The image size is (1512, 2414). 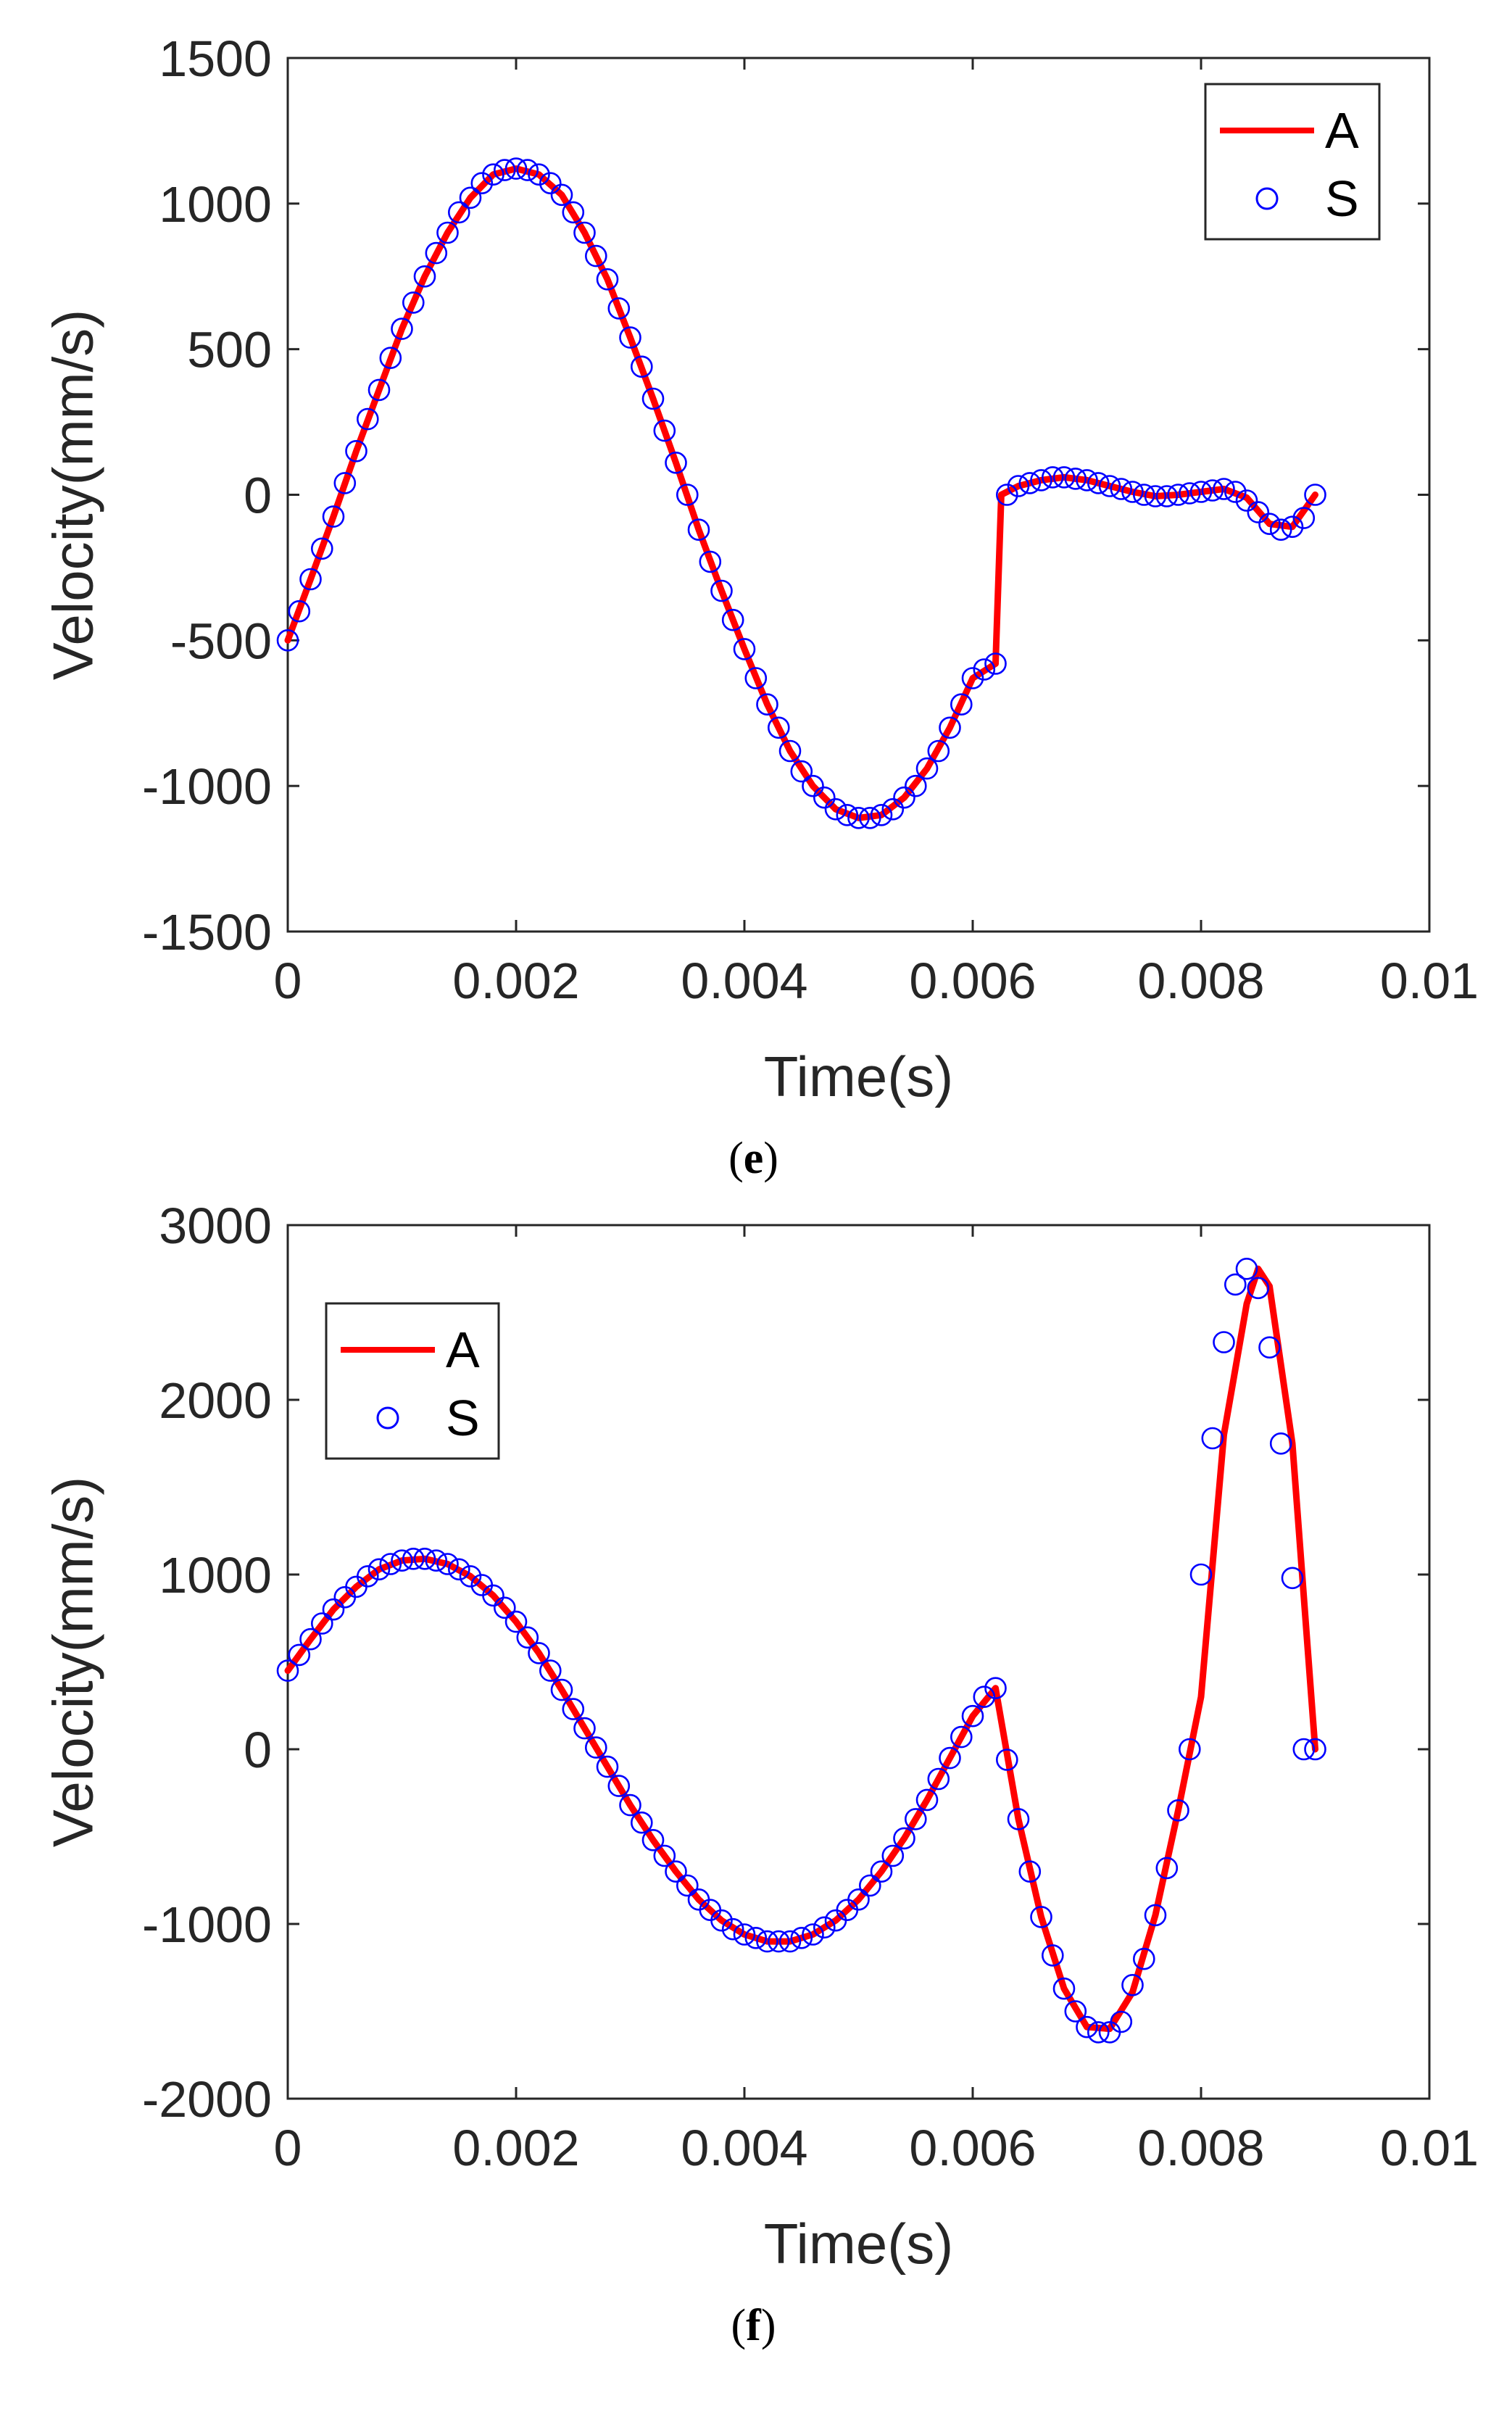 I want to click on legend-e: A S, so click(x=1292, y=162).